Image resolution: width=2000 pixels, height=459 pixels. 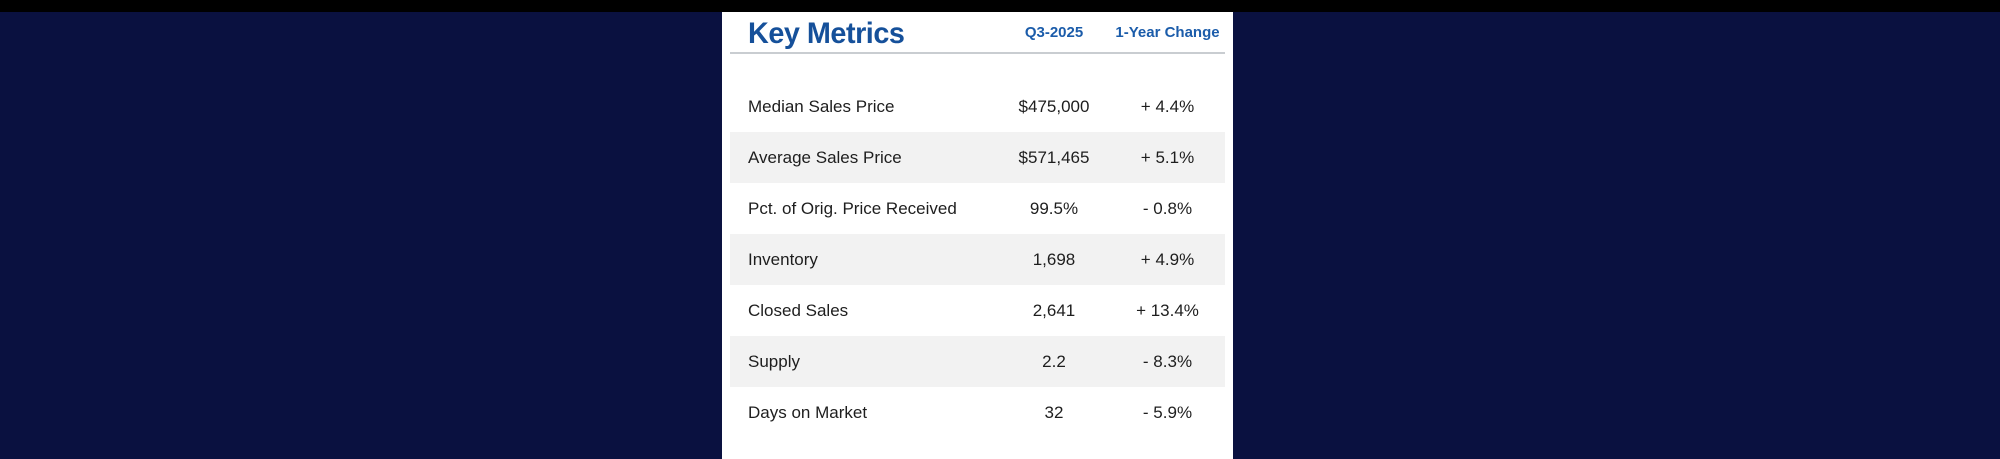 I want to click on card-header: Key Metrics Q3-2025 1-Year Change, so click(x=977, y=33).